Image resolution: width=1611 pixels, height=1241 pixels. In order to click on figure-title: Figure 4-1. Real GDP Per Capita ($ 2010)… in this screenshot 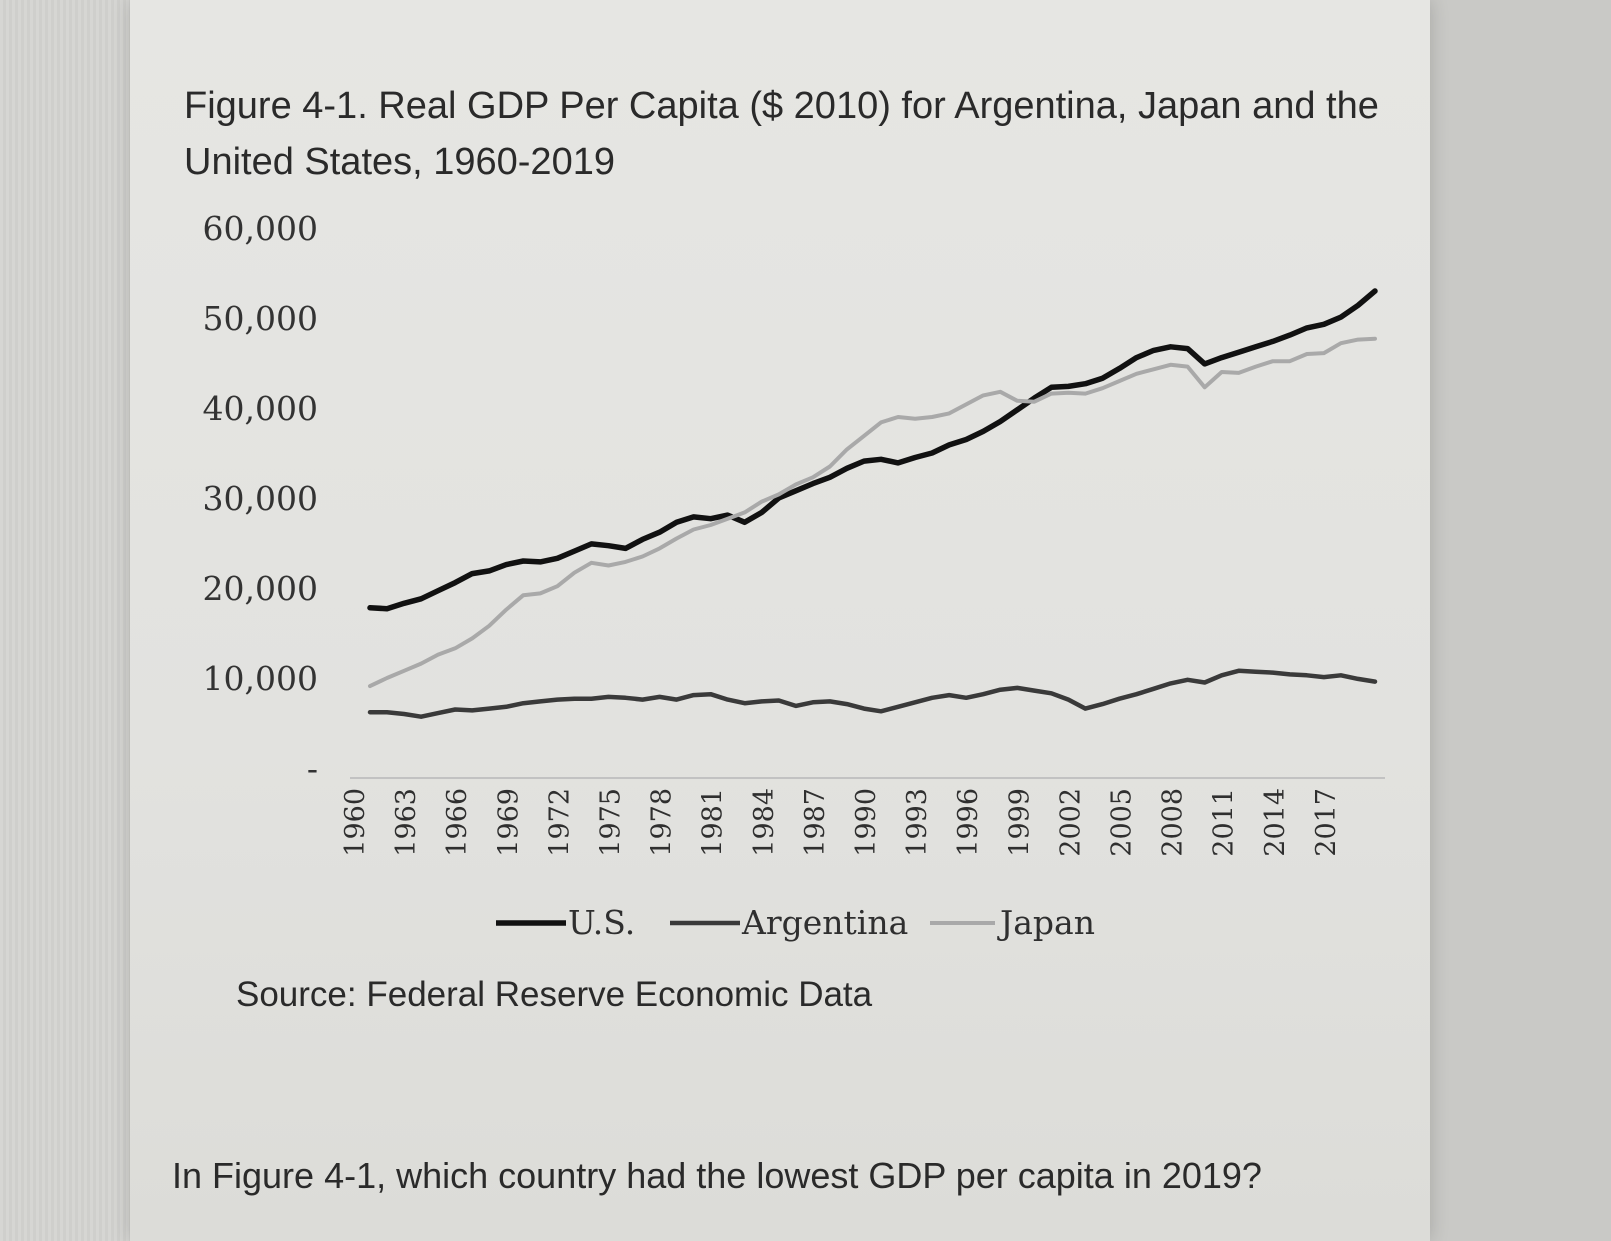, I will do `click(781, 134)`.